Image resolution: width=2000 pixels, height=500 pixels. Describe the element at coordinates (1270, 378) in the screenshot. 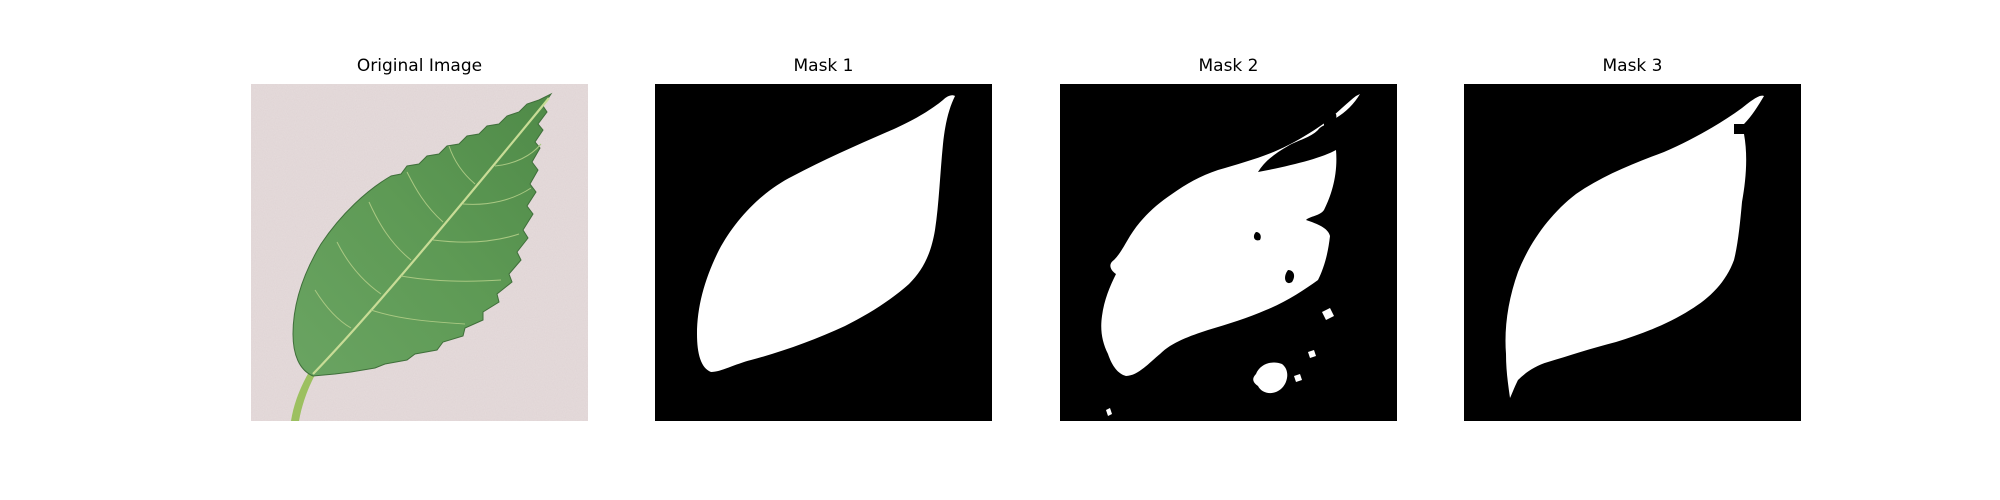

I see `mask-blob` at that location.